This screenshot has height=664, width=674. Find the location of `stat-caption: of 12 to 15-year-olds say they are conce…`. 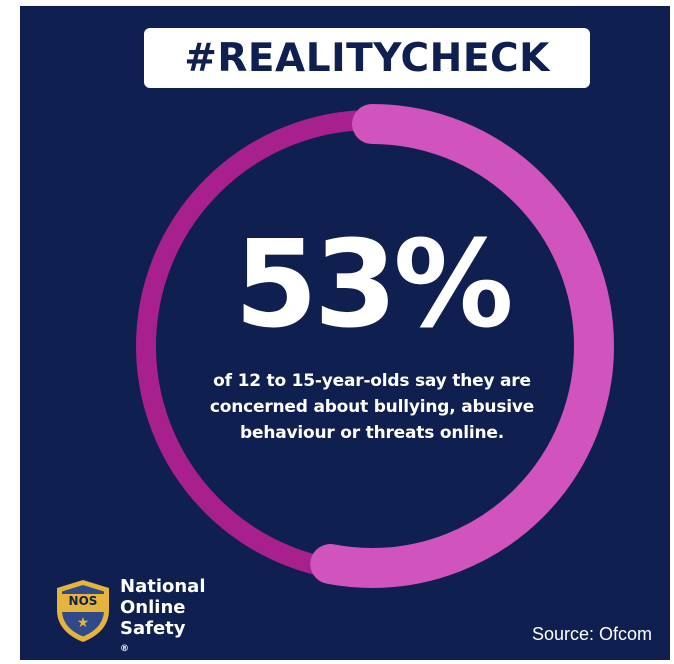

stat-caption: of 12 to 15-year-olds say they are conce… is located at coordinates (372, 407).